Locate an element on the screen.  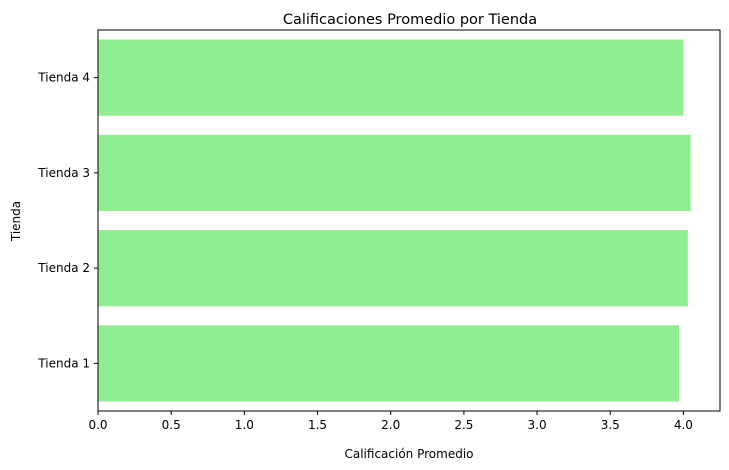
x-tick-label: 1.5 is located at coordinates (317, 425).